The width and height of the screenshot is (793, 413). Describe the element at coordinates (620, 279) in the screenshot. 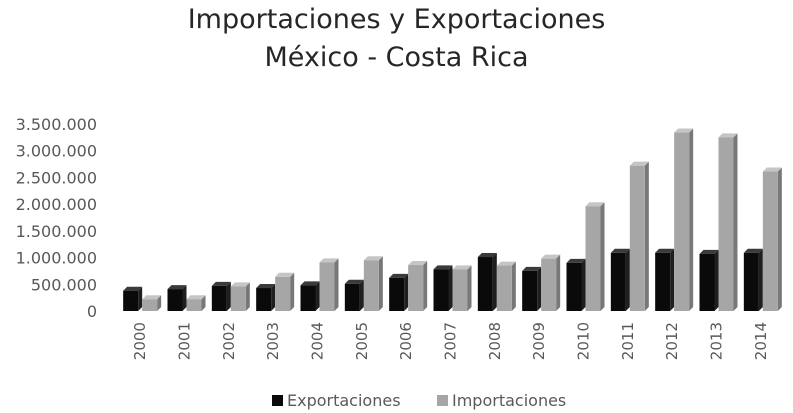

I see `bar-exportaciones-2011` at that location.